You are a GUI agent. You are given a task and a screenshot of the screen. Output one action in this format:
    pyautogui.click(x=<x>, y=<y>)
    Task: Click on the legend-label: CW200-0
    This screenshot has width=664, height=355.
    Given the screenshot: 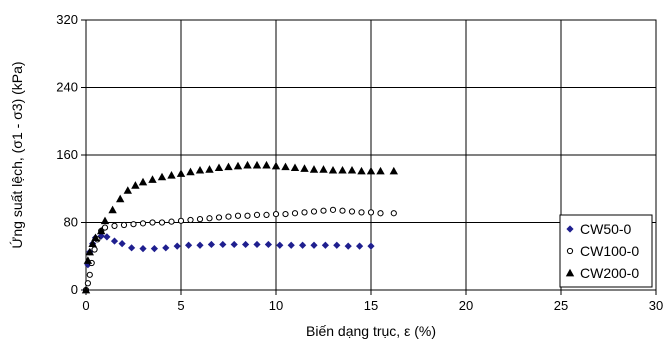 What is the action you would take?
    pyautogui.click(x=609, y=273)
    